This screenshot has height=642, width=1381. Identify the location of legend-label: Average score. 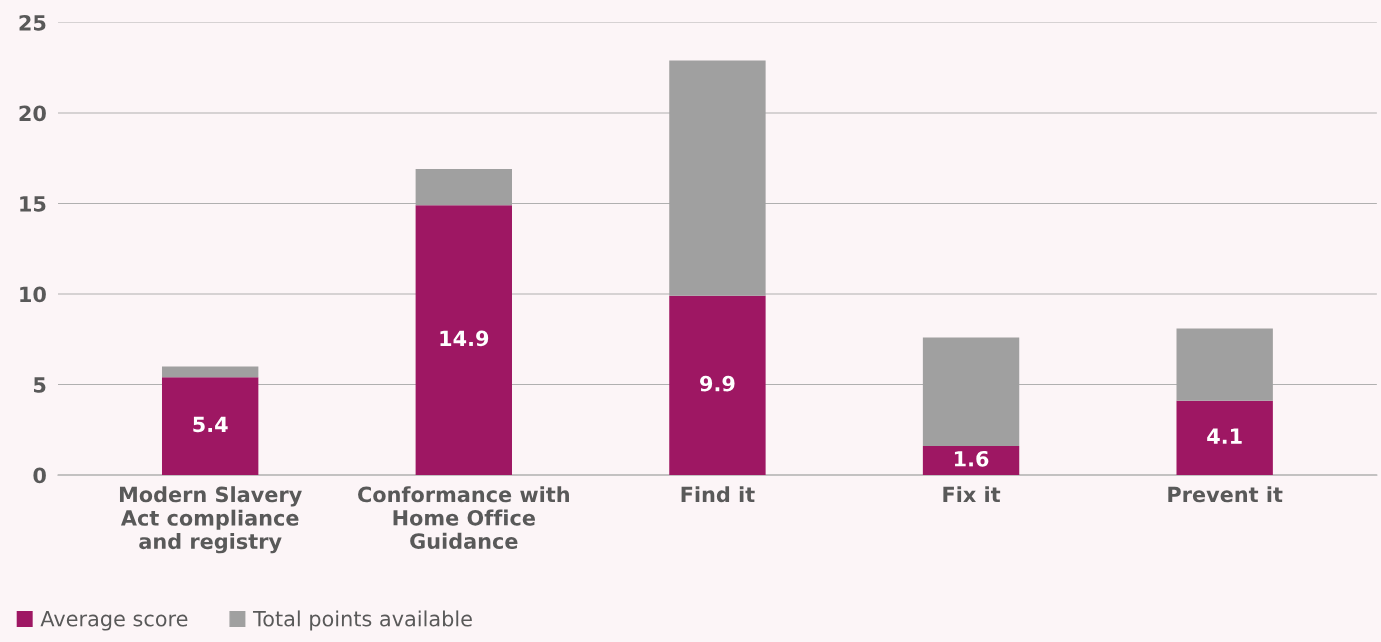
(114, 621).